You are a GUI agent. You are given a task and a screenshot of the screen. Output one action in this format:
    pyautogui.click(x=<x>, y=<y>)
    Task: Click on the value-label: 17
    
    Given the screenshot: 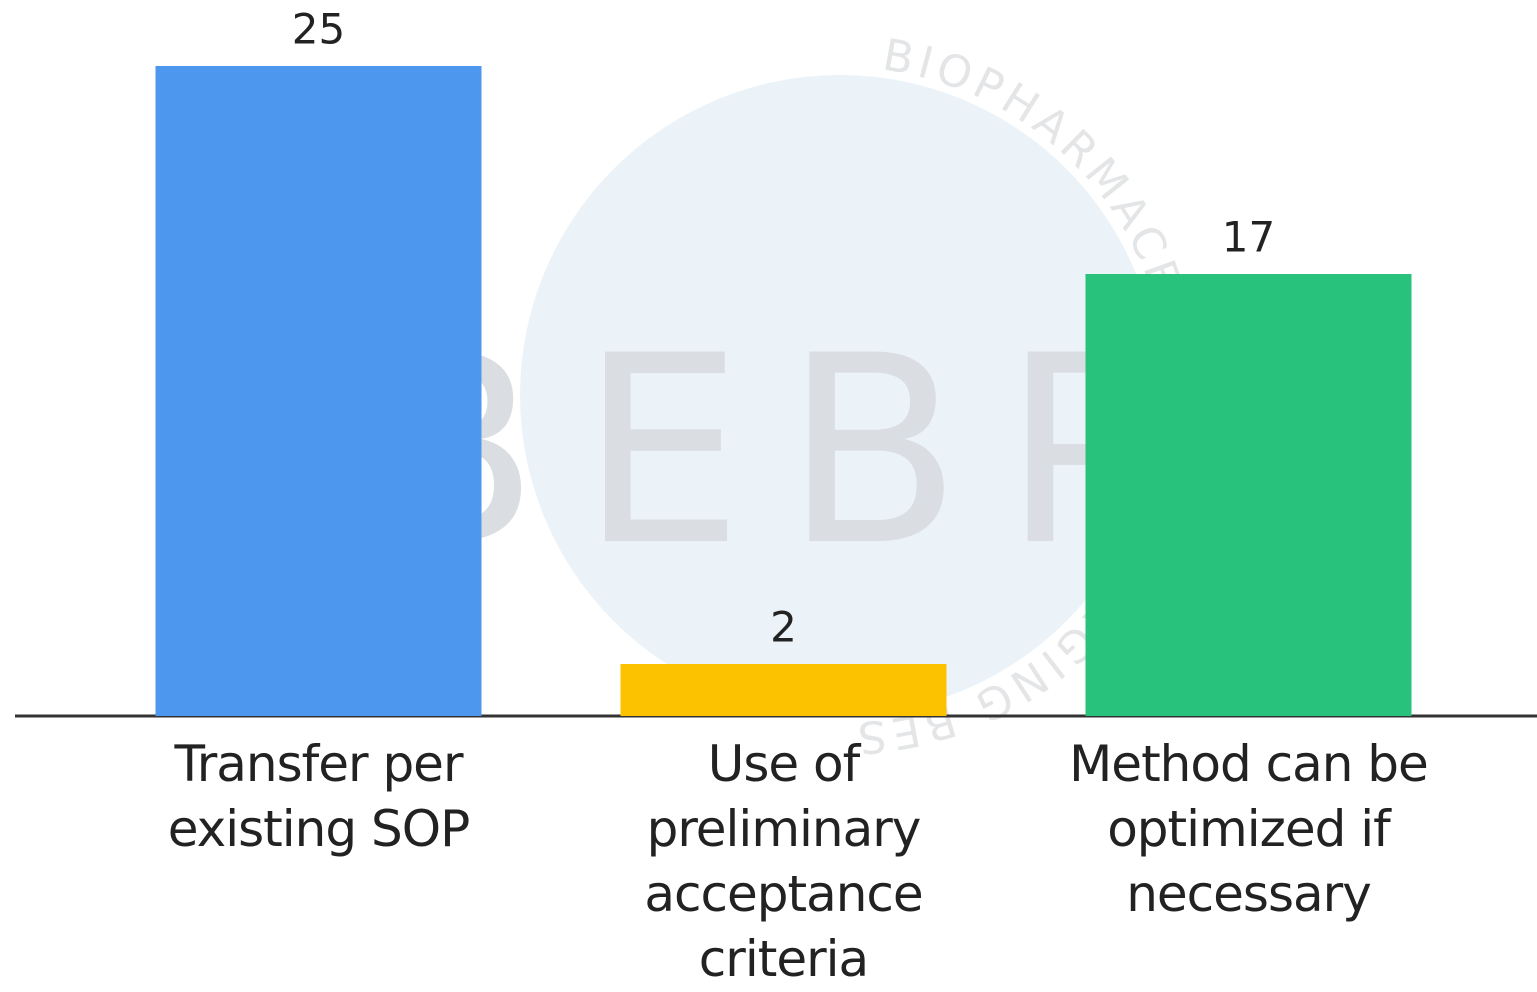 What is the action you would take?
    pyautogui.click(x=1248, y=237)
    